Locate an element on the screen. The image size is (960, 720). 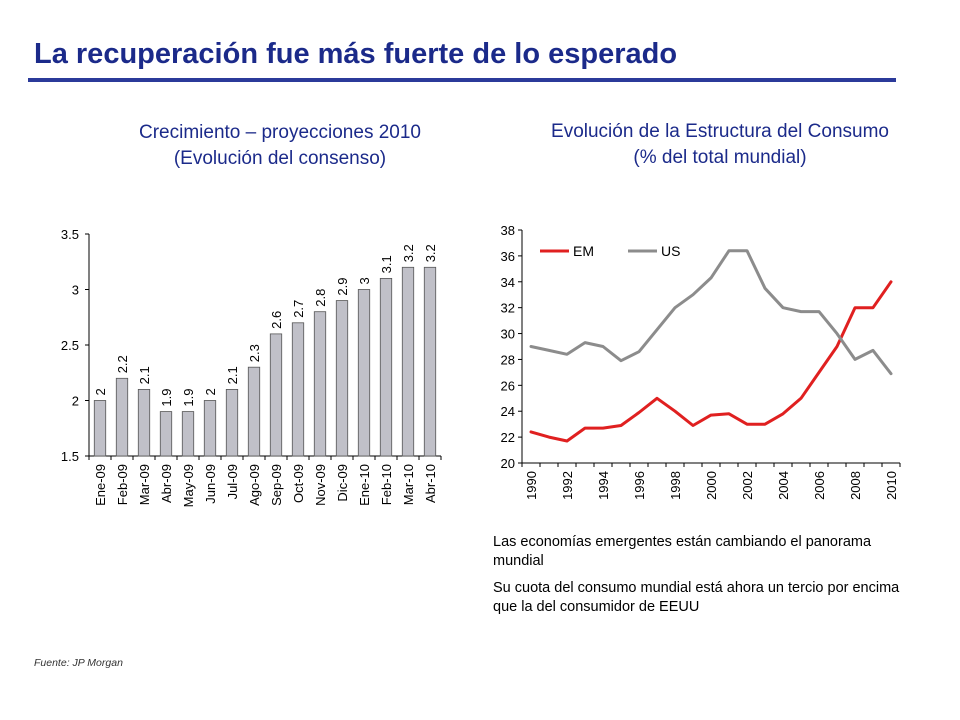
line-x-tick-label: 1996 is located at coordinates (639, 485).